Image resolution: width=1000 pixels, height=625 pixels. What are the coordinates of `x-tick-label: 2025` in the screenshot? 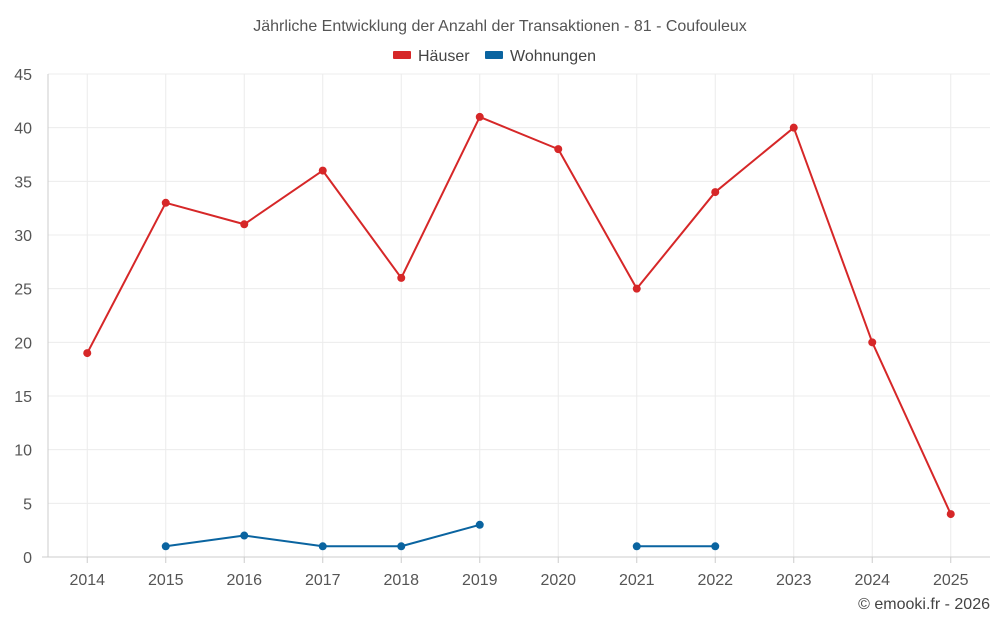 It's located at (951, 580).